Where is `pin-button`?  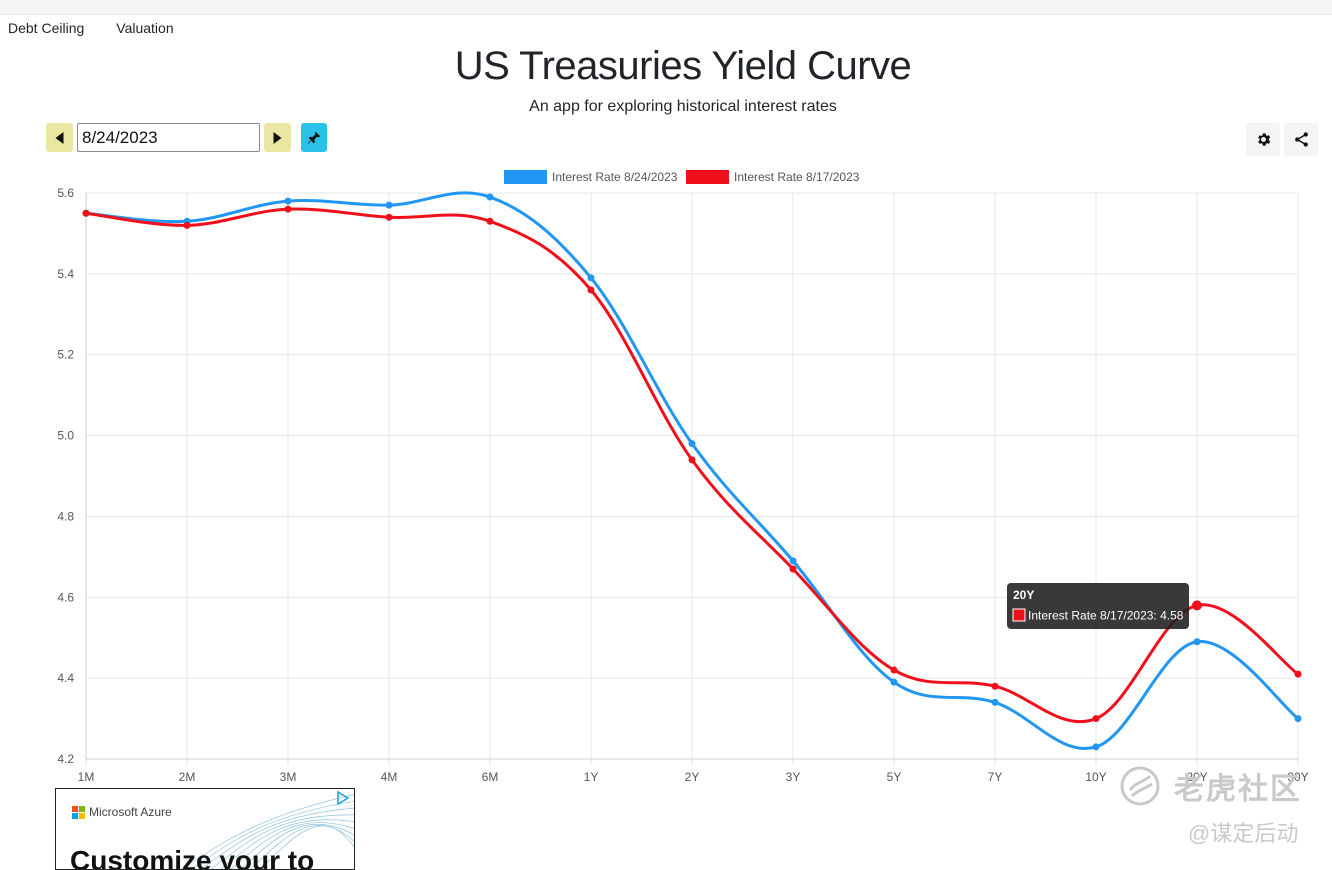
pin-button is located at coordinates (314, 137).